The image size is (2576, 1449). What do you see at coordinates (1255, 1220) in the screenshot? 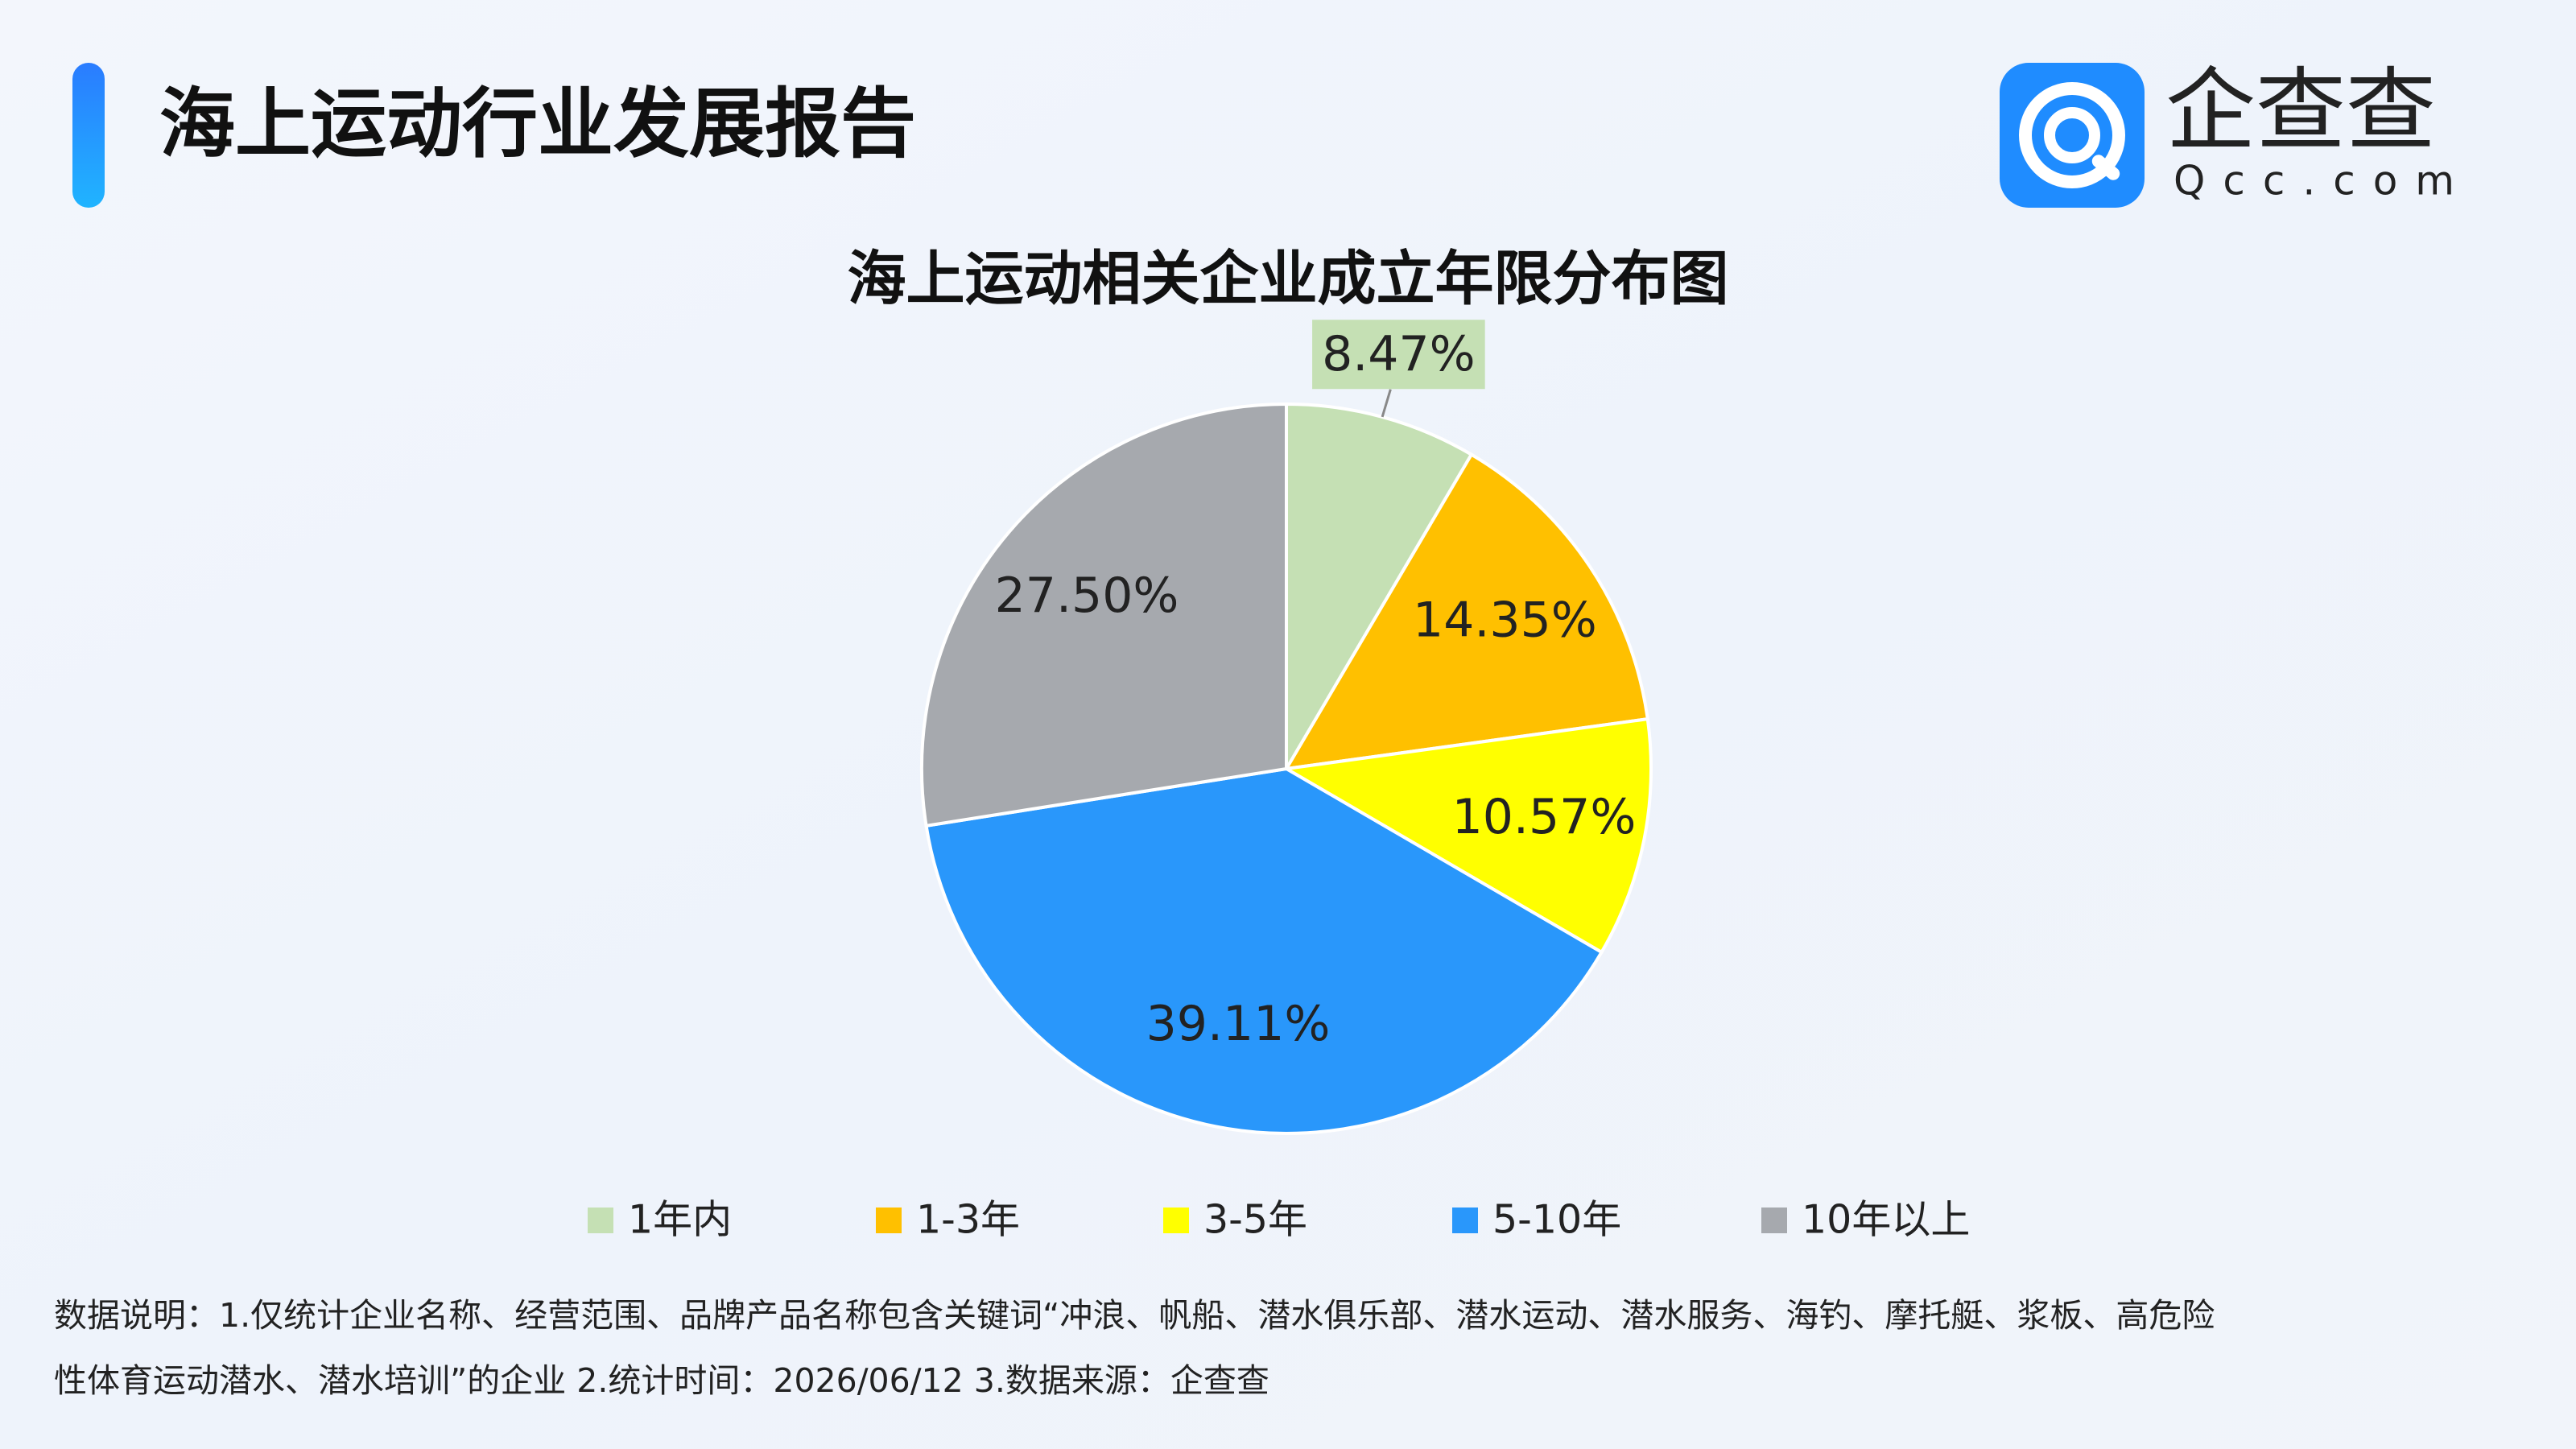
I see `legend-label: 3-5年` at bounding box center [1255, 1220].